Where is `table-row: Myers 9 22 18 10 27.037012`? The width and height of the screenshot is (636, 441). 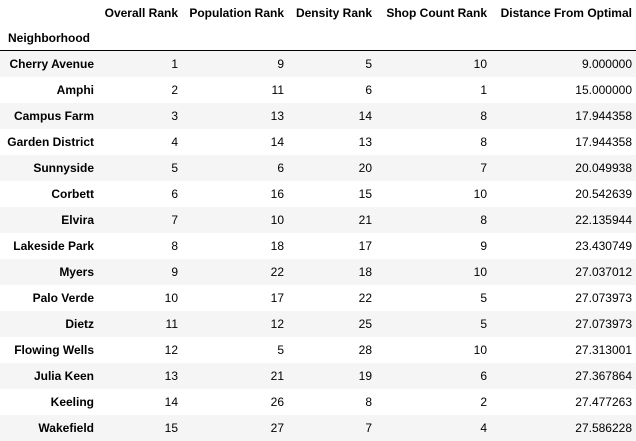 table-row: Myers 9 22 18 10 27.037012 is located at coordinates (318, 271).